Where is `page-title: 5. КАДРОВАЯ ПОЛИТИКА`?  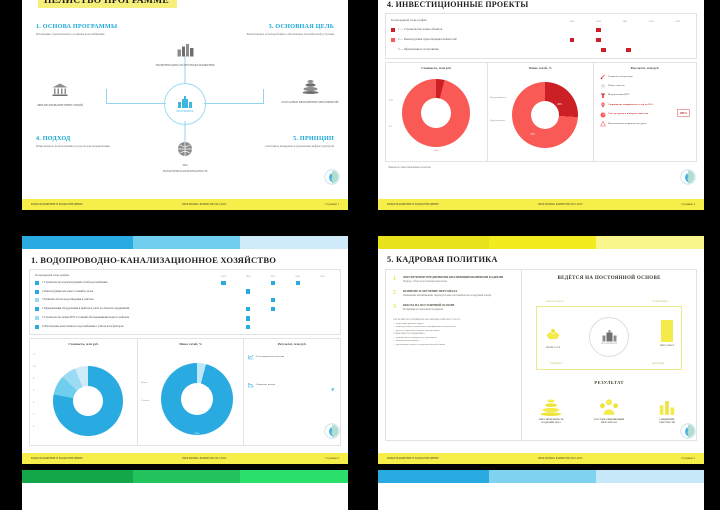 page-title: 5. КАДРОВАЯ ПОЛИТИКА is located at coordinates (442, 259).